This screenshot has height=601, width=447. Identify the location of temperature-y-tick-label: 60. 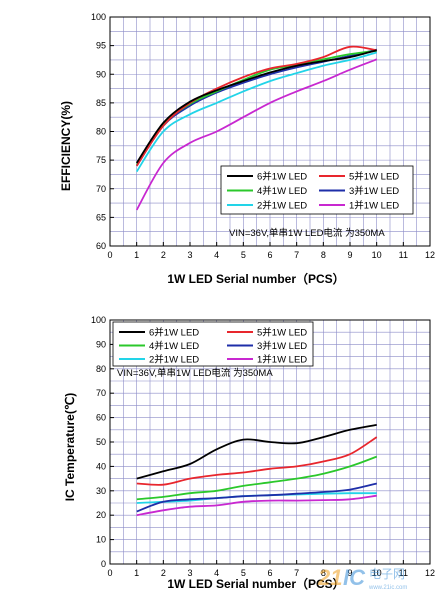
(101, 418).